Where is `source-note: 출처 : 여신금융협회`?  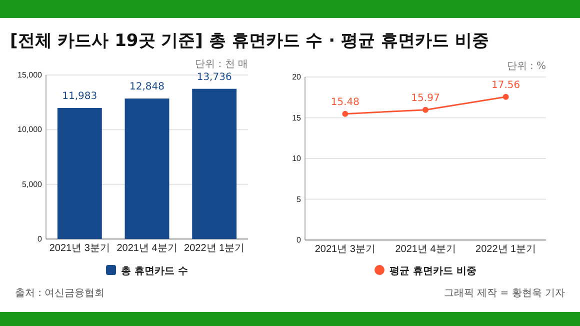
source-note: 출처 : 여신금융협회 is located at coordinates (60, 293).